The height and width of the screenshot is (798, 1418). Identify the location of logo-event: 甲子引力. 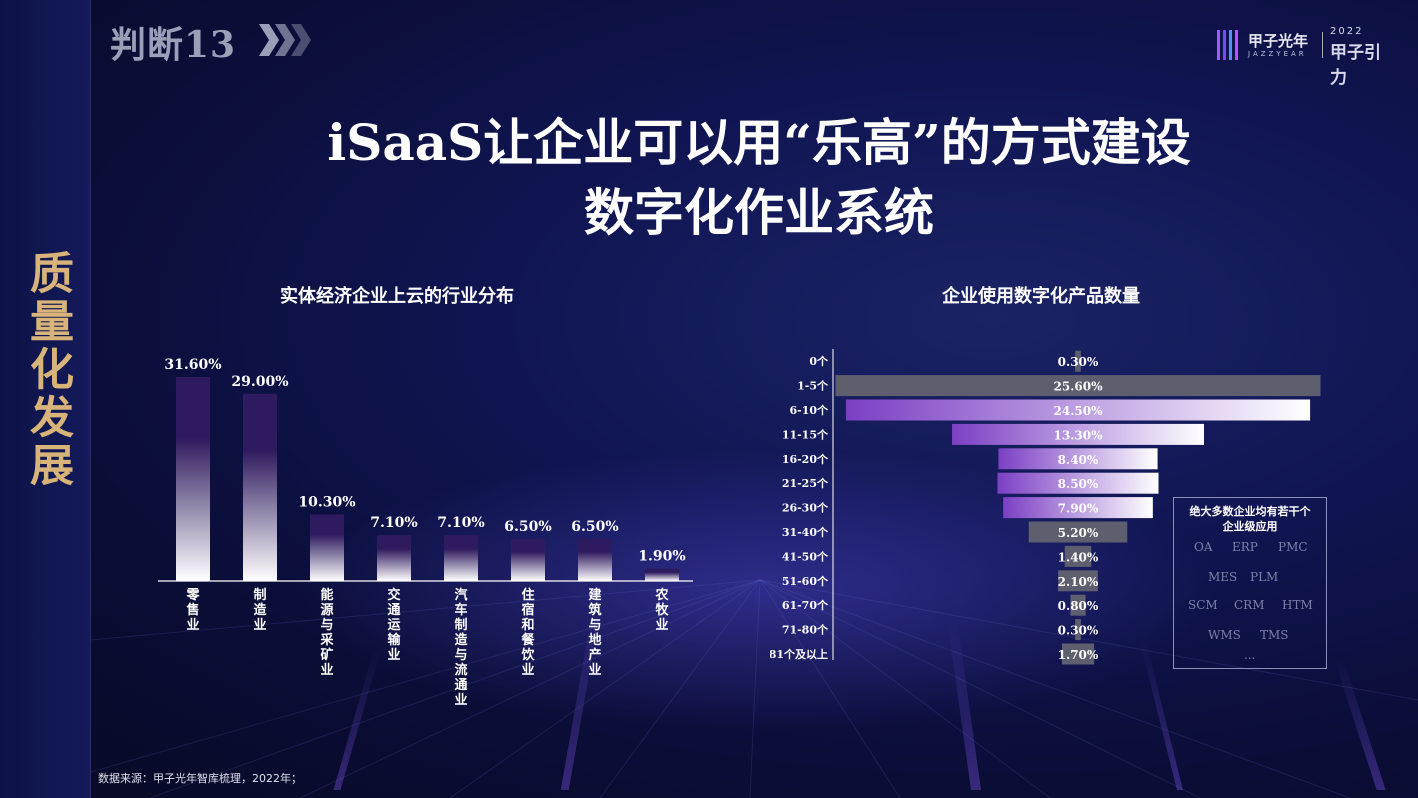
(1355, 65).